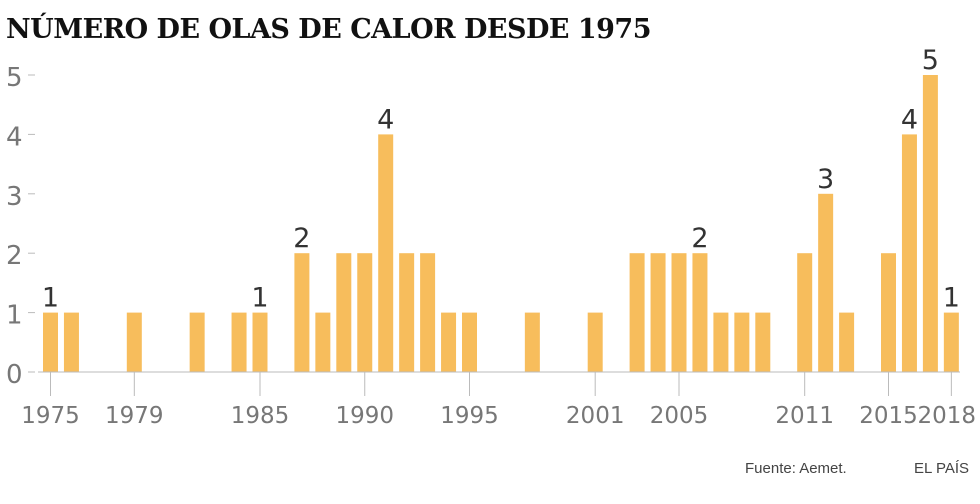 Image resolution: width=980 pixels, height=504 pixels. I want to click on y-tick-label: 2, so click(14, 256).